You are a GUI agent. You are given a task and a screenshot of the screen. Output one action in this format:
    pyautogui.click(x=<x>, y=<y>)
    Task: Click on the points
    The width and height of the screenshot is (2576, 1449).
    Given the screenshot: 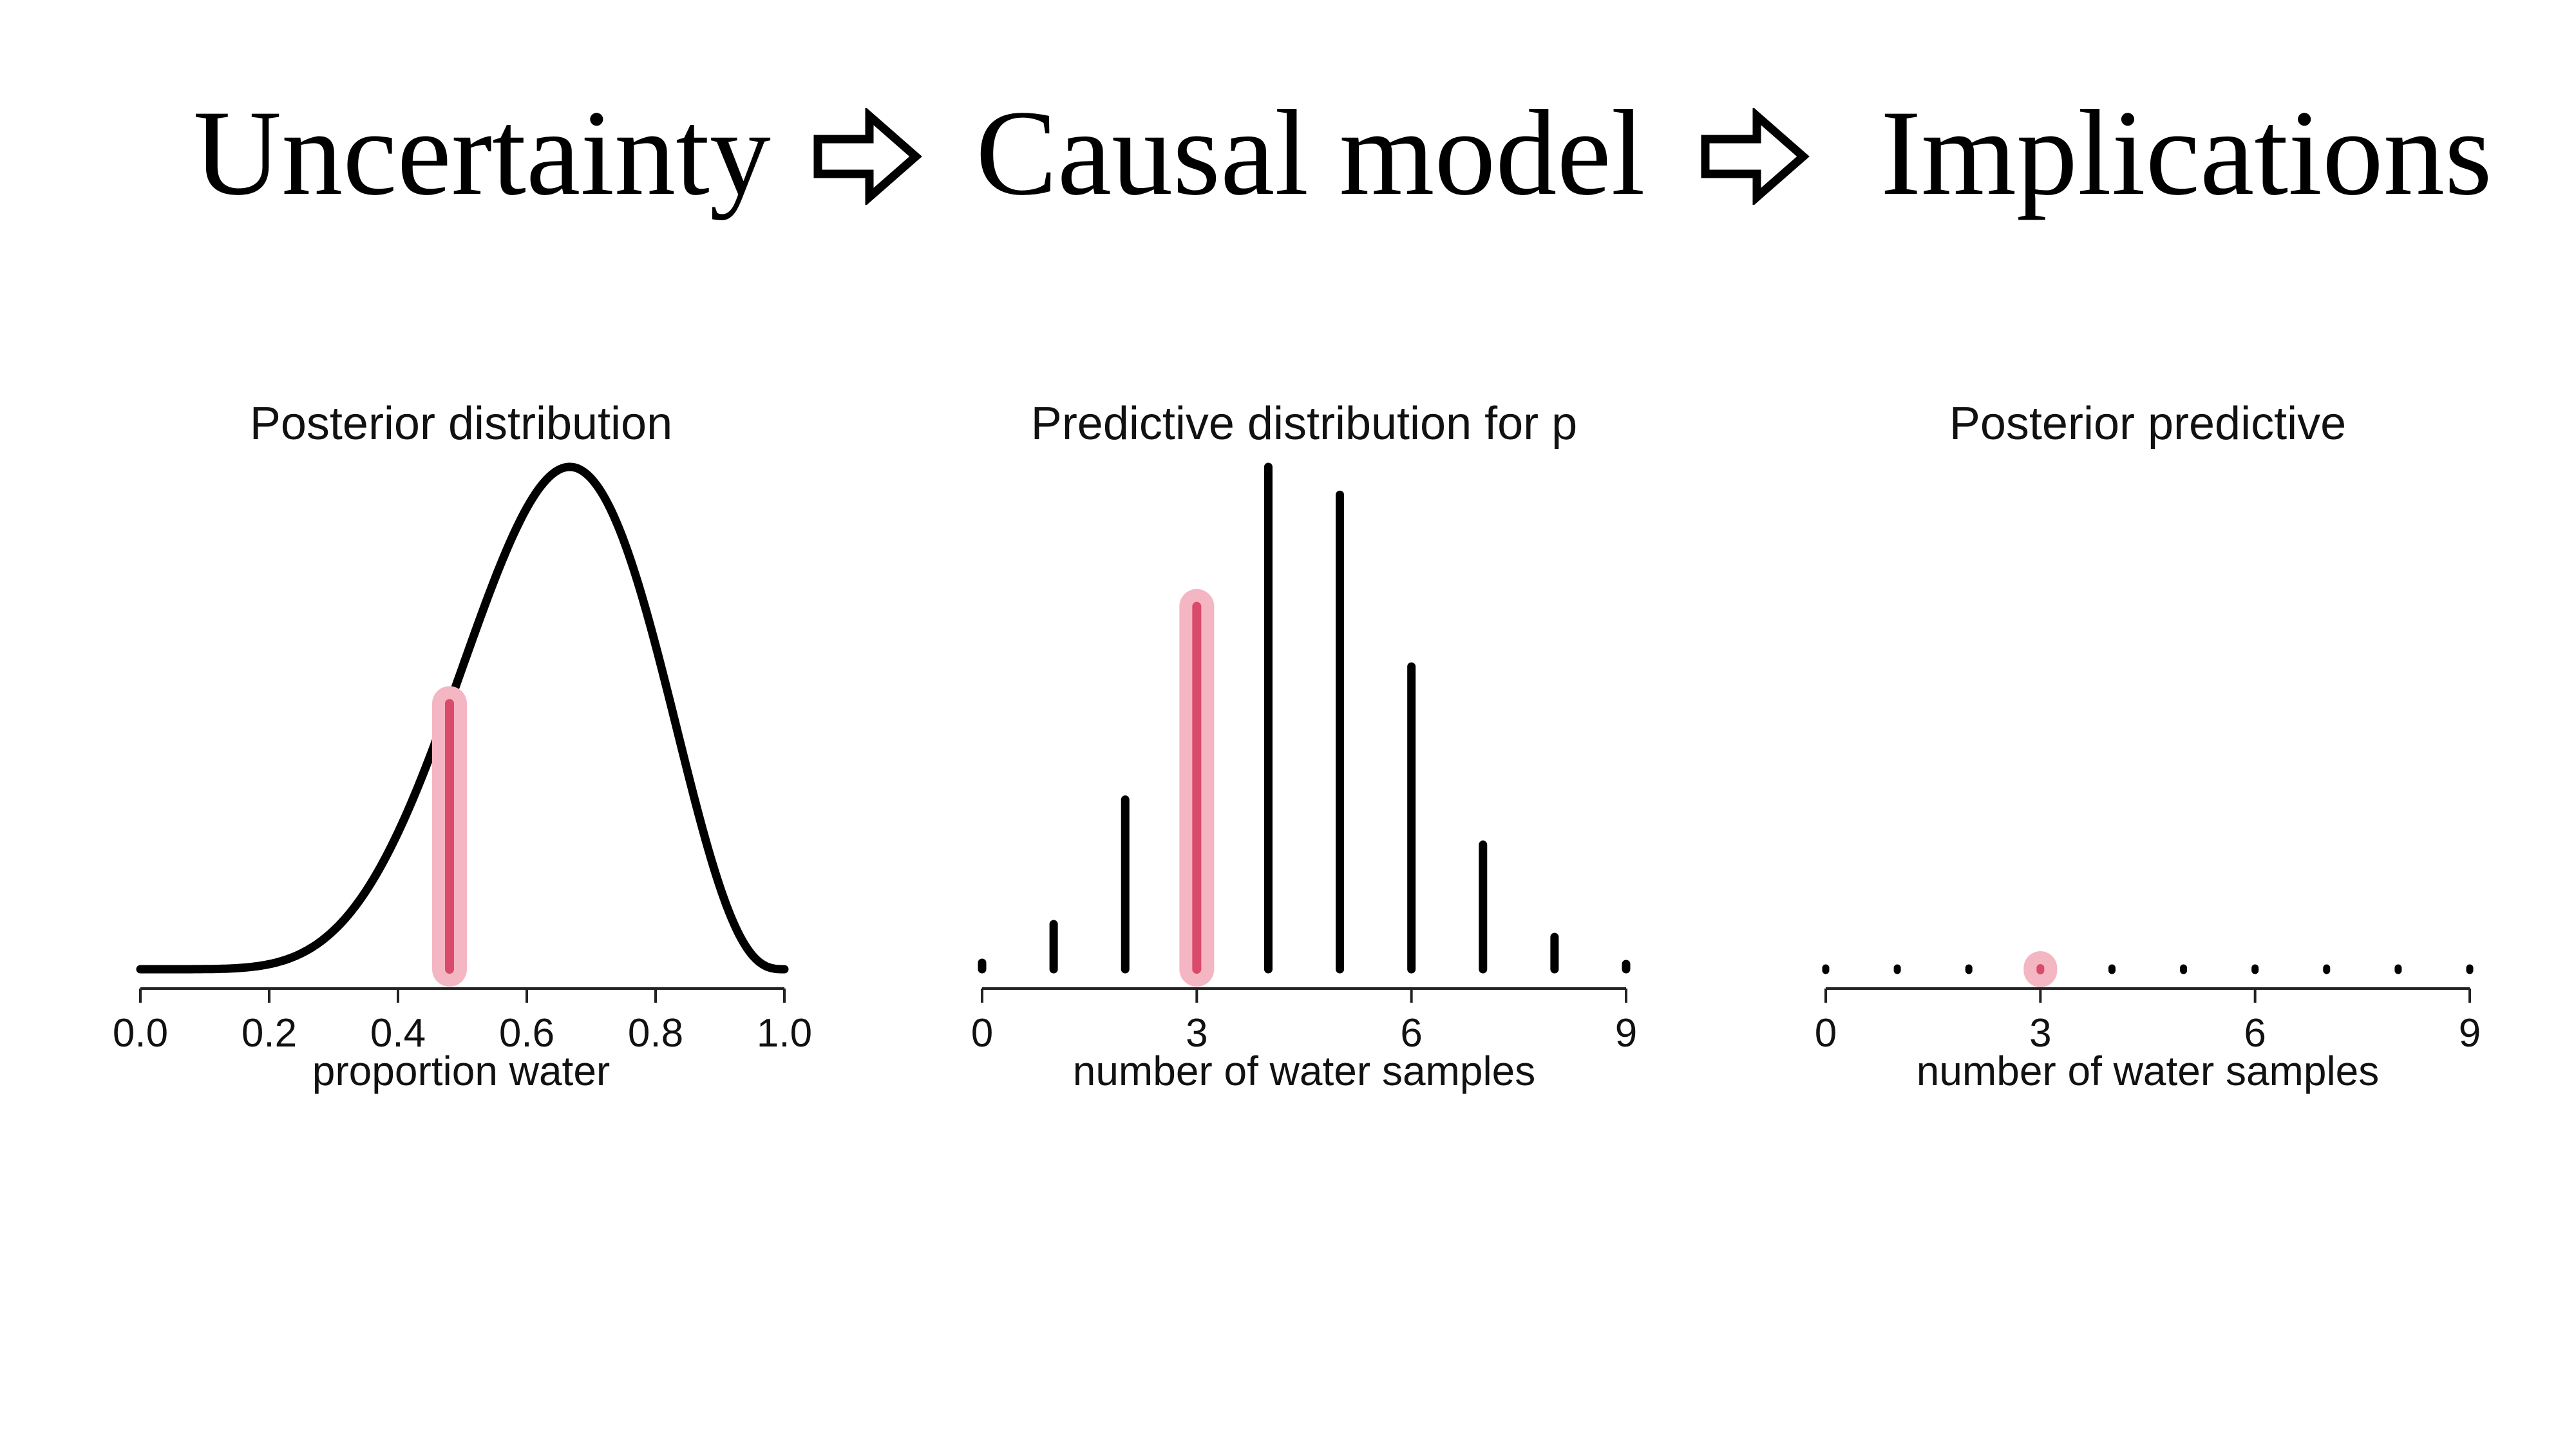 What is the action you would take?
    pyautogui.click(x=2148, y=969)
    